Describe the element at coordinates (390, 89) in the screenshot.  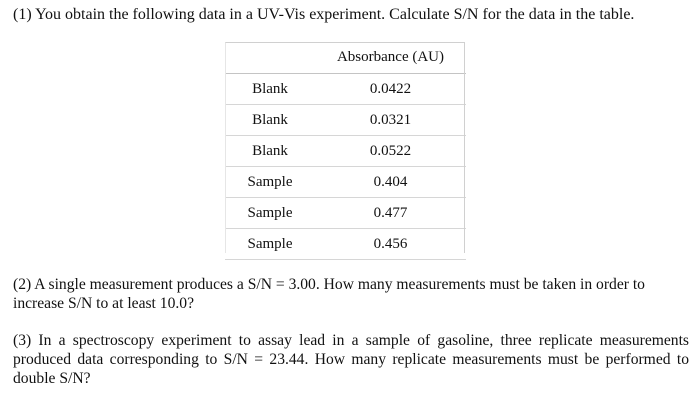
I see `row-absorbance: 0.0422` at that location.